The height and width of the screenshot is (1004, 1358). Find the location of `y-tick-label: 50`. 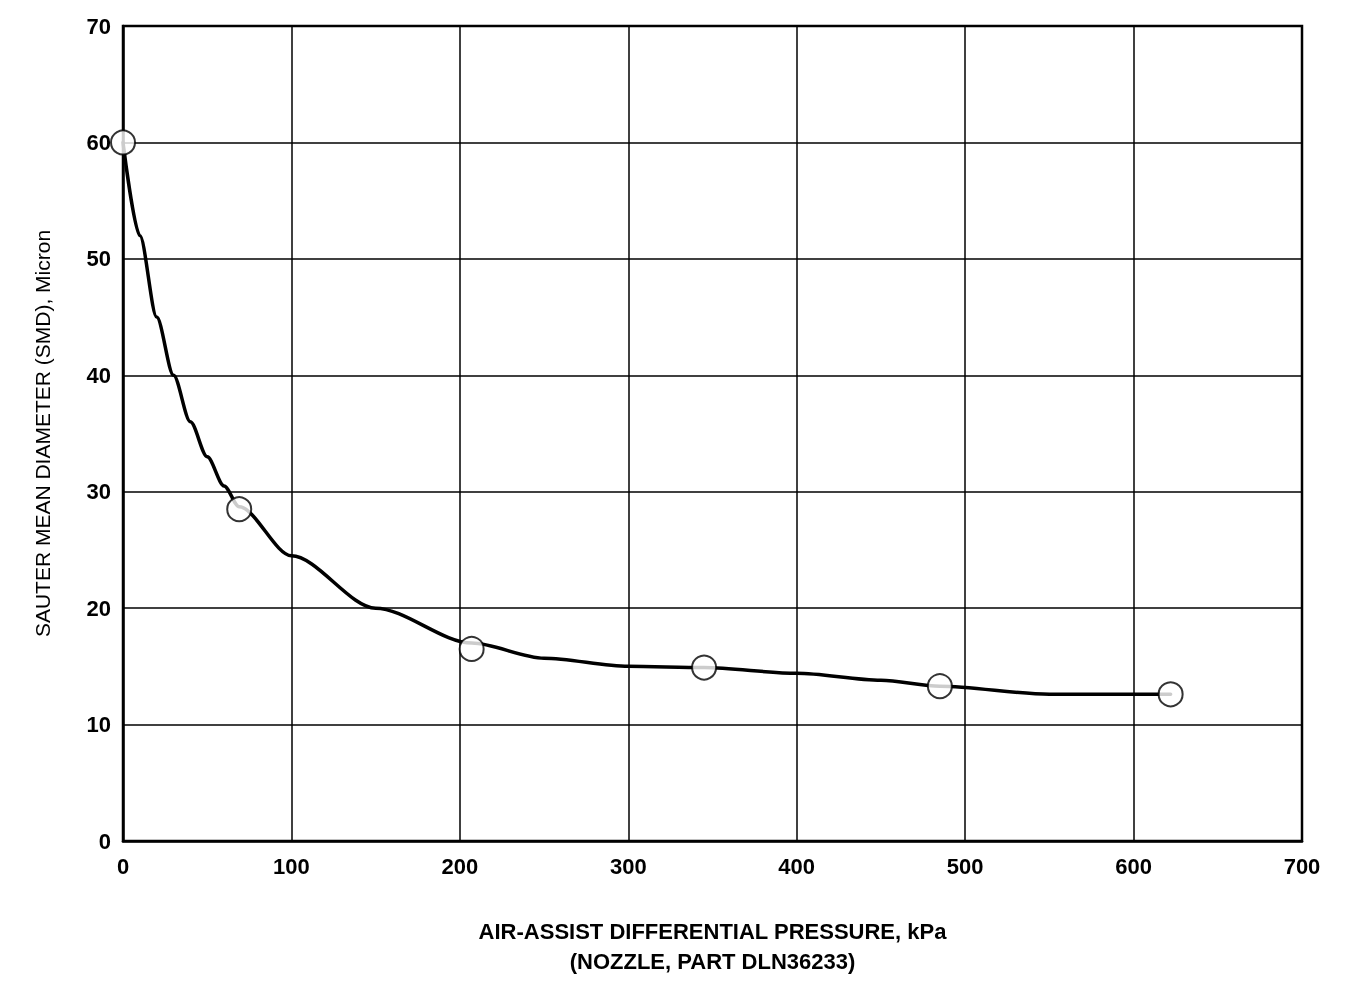

y-tick-label: 50 is located at coordinates (98, 259).